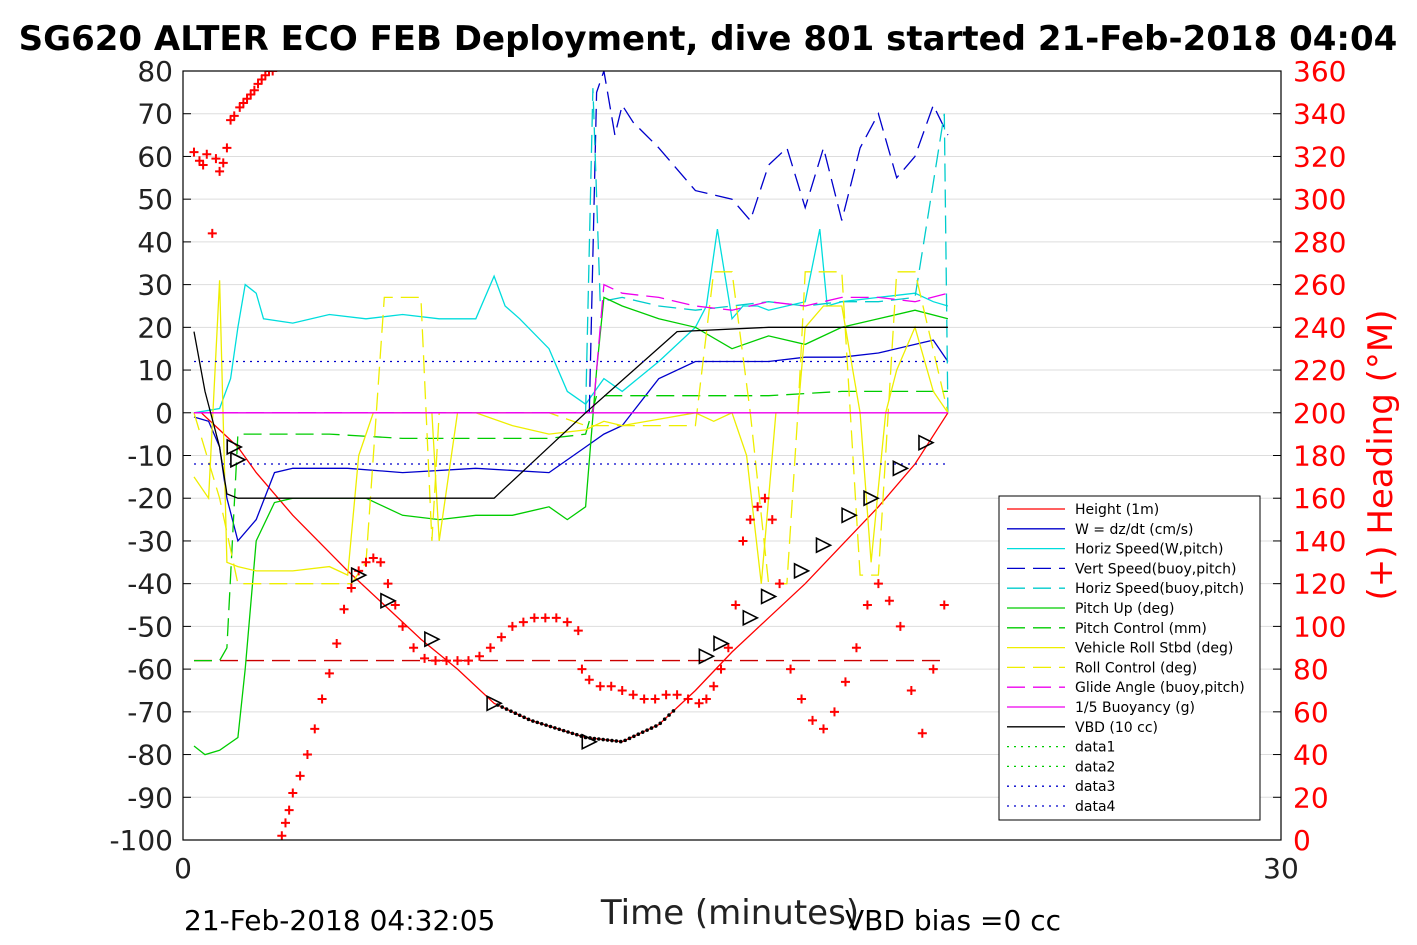  What do you see at coordinates (1319, 156) in the screenshot?
I see `y-right-tick-label: 320` at bounding box center [1319, 156].